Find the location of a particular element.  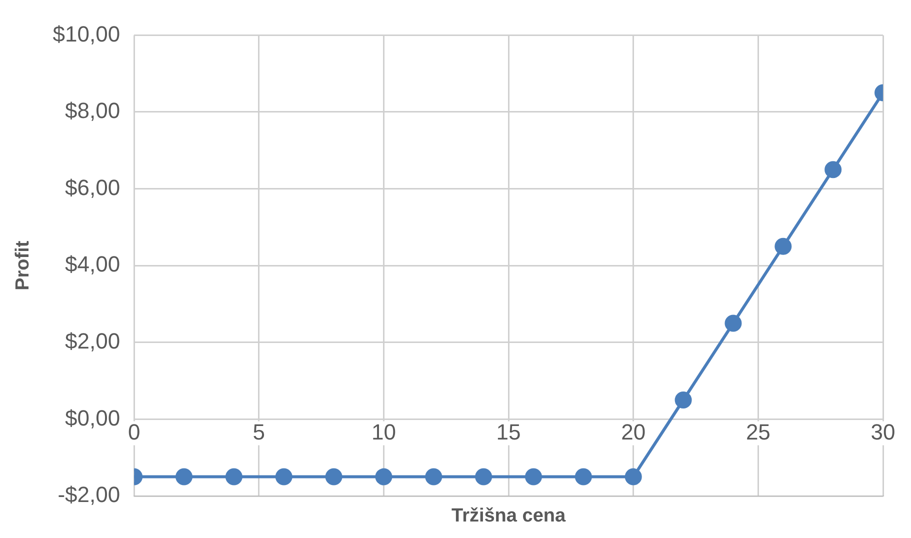

y-tick-label: -$2,00 is located at coordinates (89, 495).